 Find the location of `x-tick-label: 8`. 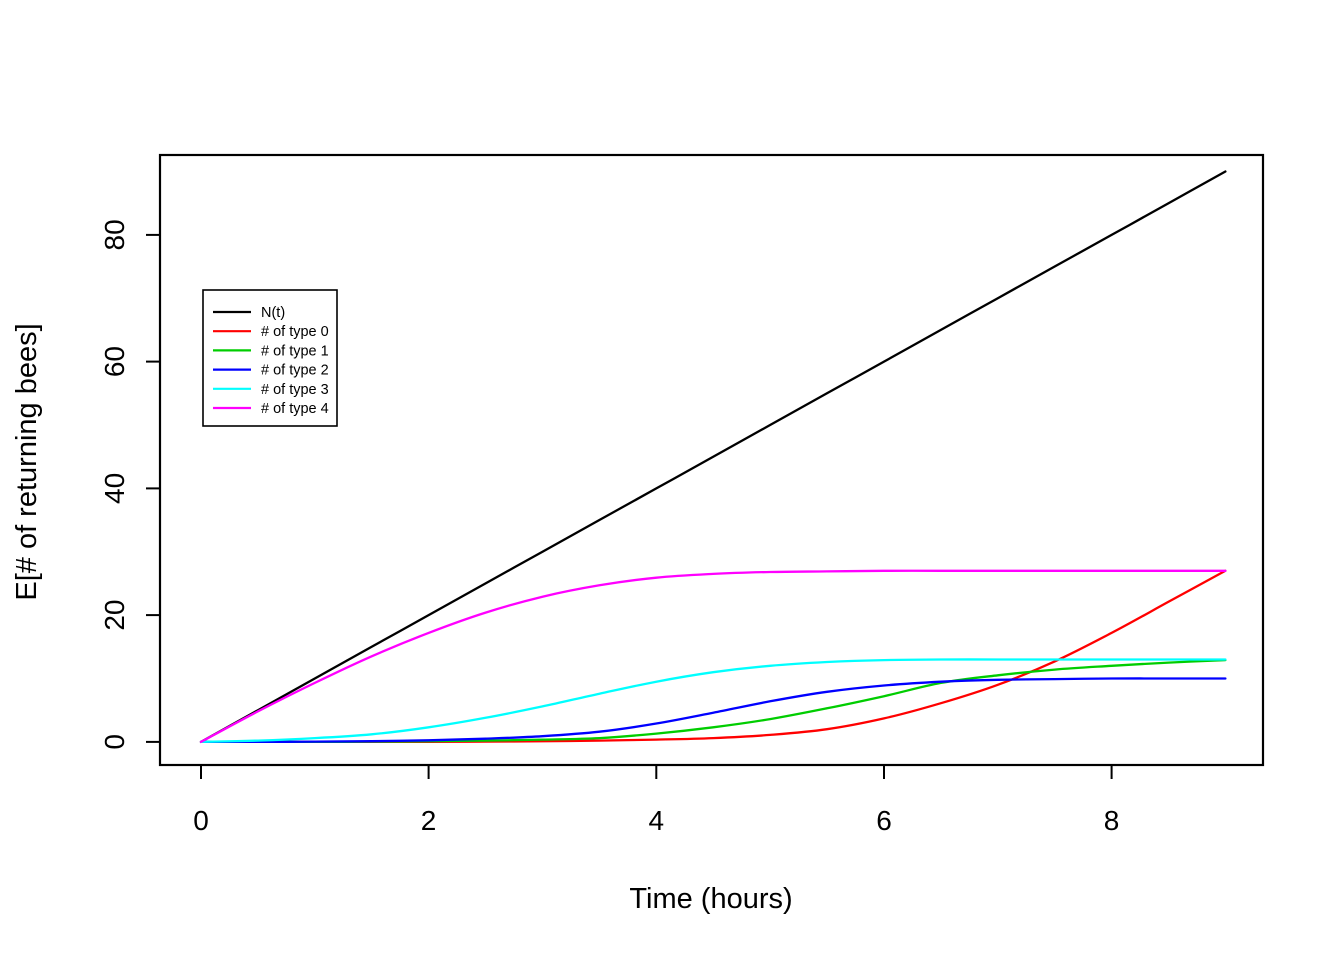

x-tick-label: 8 is located at coordinates (1112, 820).